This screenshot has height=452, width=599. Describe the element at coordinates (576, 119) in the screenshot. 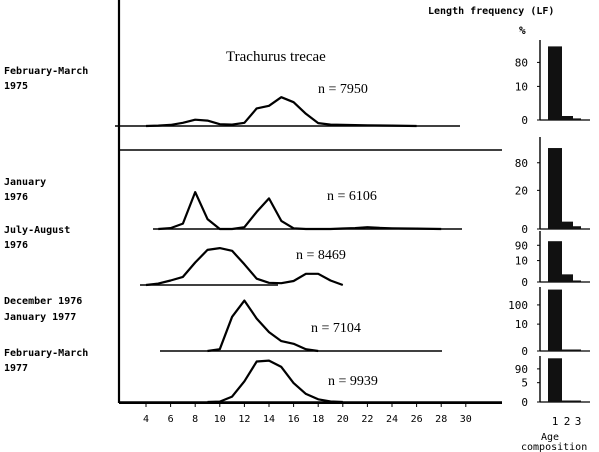

I see `age-bar-panel1-age3` at that location.